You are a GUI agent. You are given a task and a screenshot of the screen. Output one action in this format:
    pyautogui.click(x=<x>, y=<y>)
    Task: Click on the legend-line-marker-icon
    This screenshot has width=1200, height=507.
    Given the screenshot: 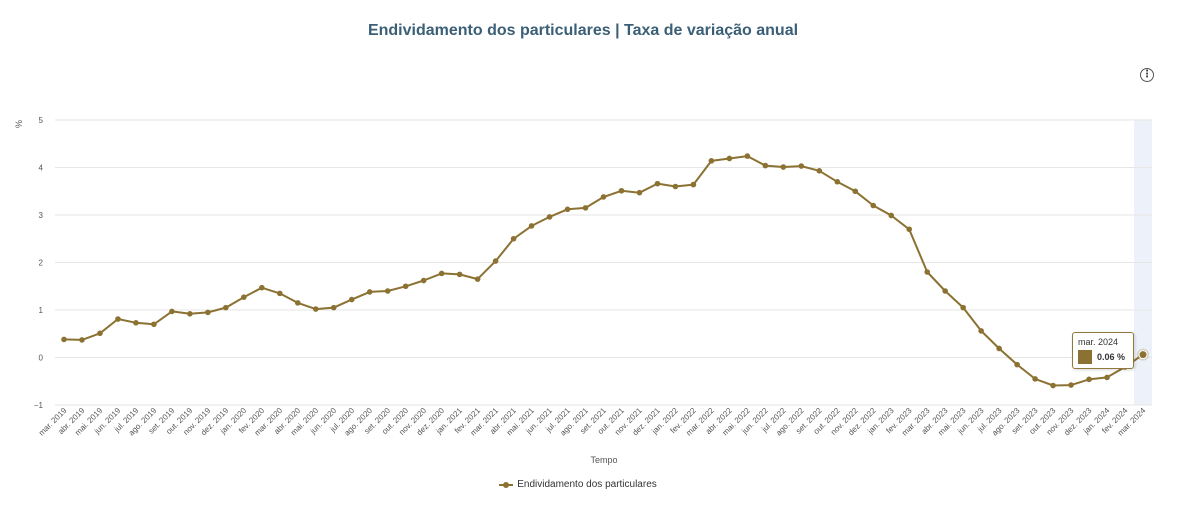 What is the action you would take?
    pyautogui.click(x=506, y=485)
    